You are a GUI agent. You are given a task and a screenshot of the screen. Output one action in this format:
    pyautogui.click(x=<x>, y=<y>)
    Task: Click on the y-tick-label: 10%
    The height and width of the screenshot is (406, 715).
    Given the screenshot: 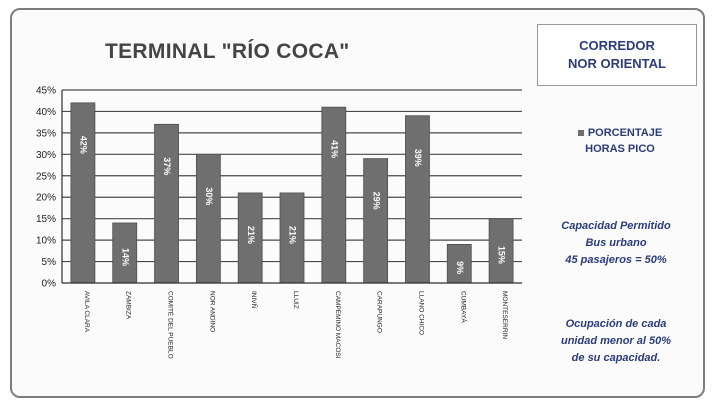 What is the action you would take?
    pyautogui.click(x=46, y=241)
    